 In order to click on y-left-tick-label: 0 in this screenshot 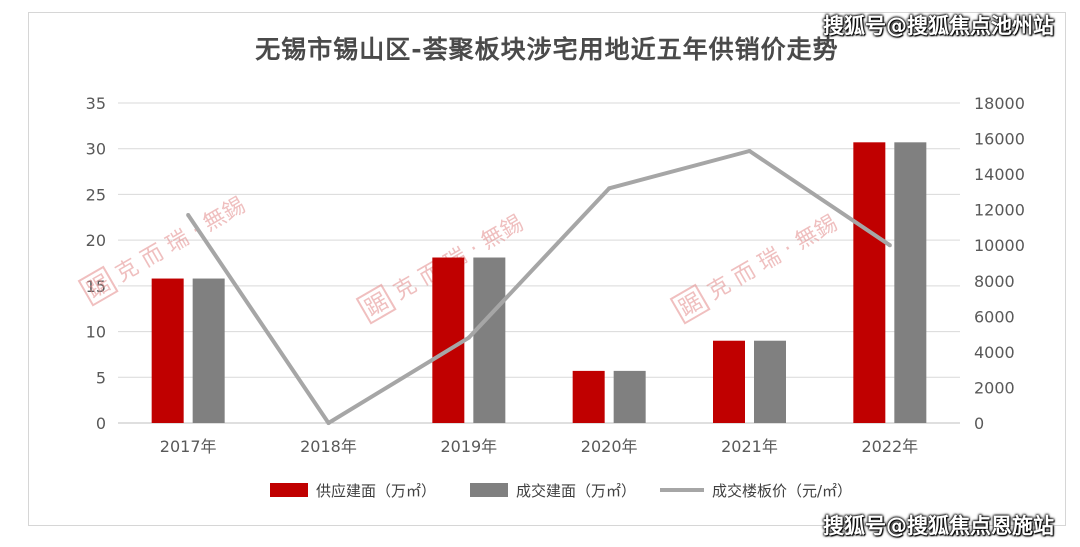, I will do `click(101, 423)`.